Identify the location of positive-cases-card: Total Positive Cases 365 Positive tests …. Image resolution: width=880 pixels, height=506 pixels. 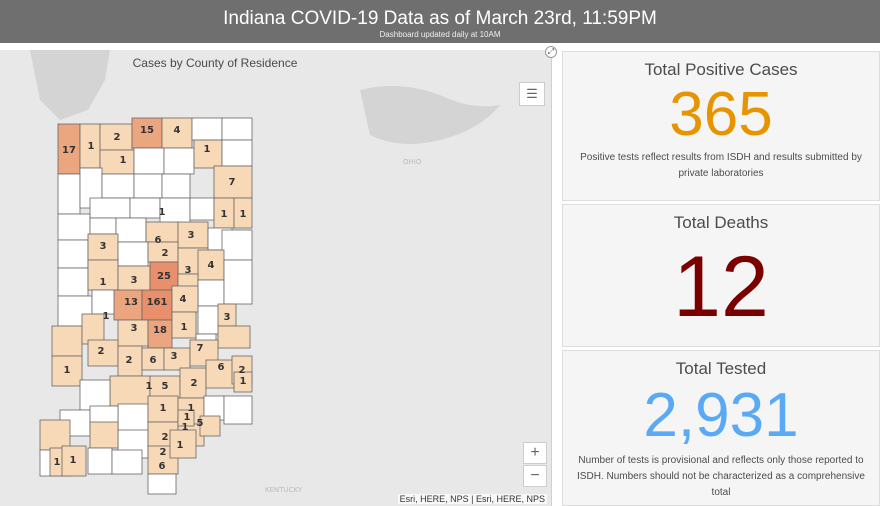
(721, 126).